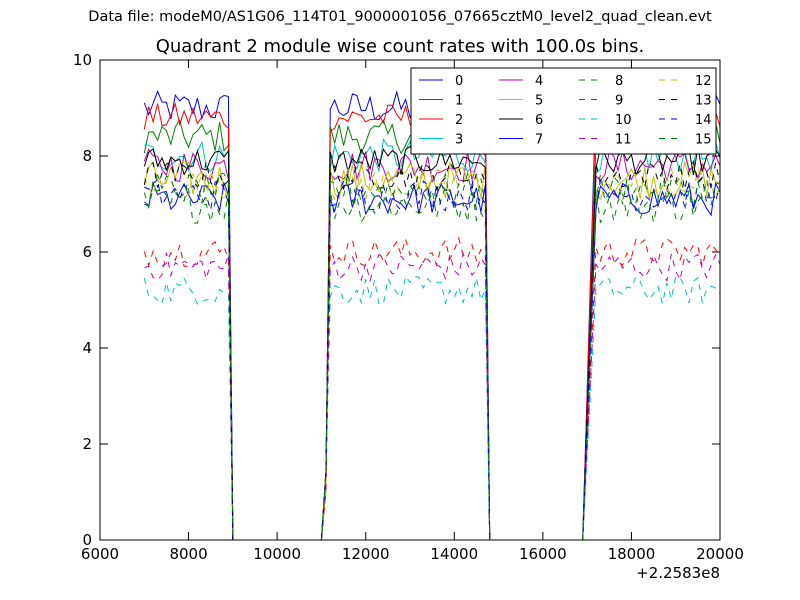  What do you see at coordinates (703, 140) in the screenshot?
I see `legend-label-15: 15` at bounding box center [703, 140].